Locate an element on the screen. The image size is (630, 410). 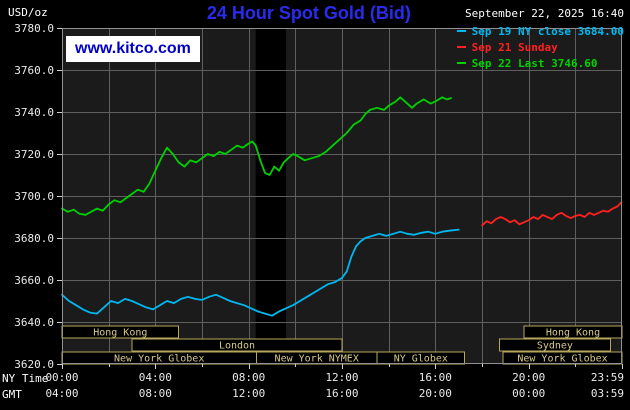
svg-text: 3640.0 is located at coordinates (34, 322).